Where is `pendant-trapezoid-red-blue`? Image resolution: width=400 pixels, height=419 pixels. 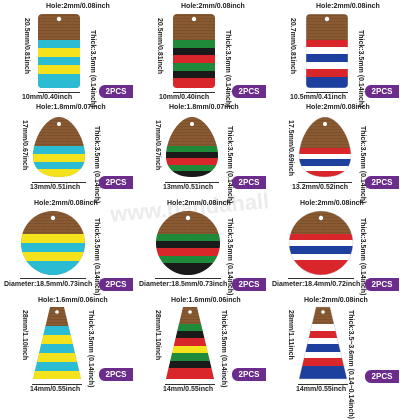 pendant-trapezoid-red-blue is located at coordinates (323, 343).